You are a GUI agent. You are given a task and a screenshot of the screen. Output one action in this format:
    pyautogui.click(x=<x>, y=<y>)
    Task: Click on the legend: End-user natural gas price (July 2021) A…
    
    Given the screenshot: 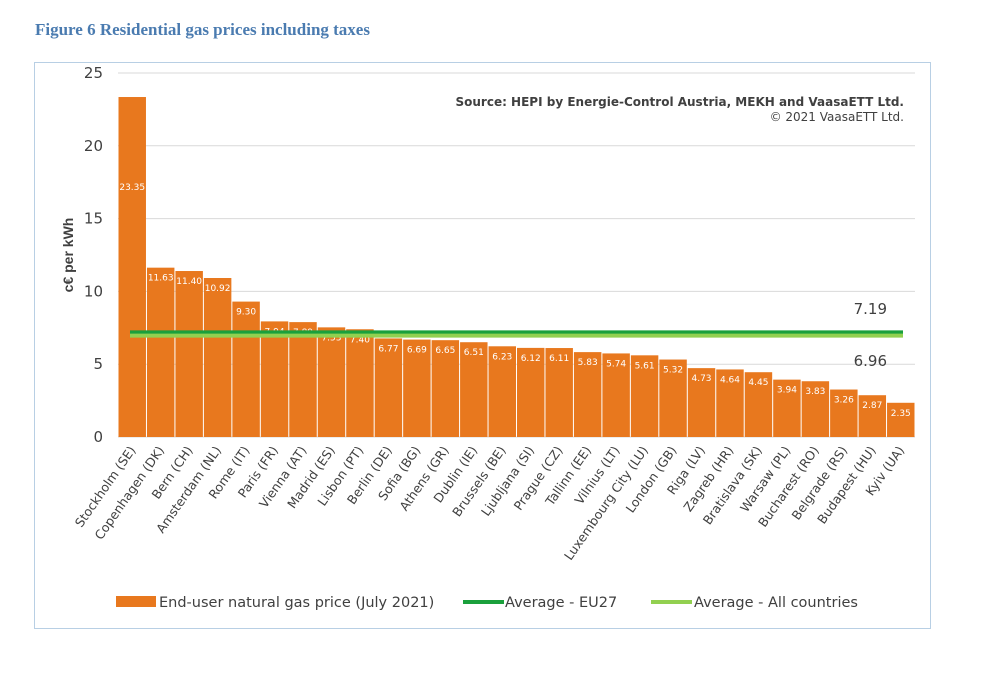 What is the action you would take?
    pyautogui.click(x=487, y=603)
    